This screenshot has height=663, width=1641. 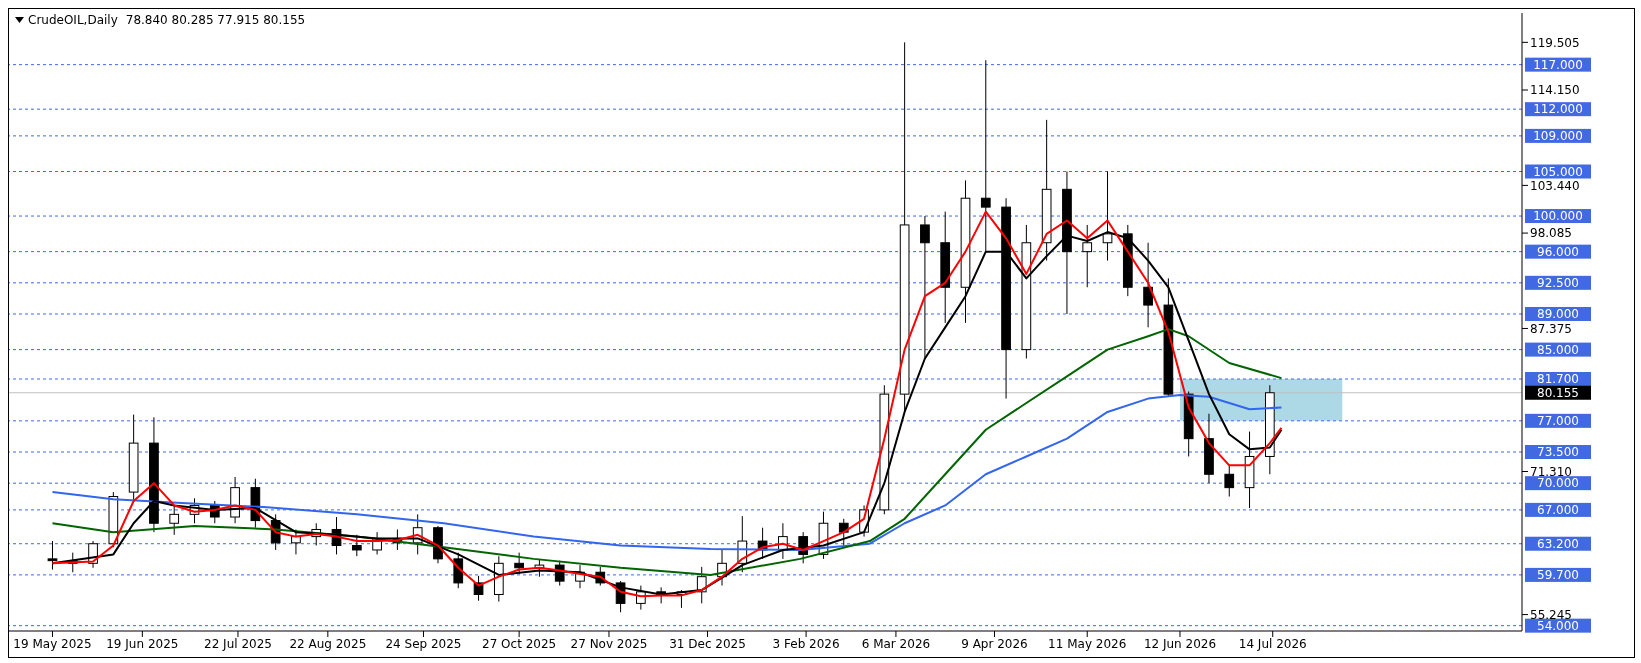 I want to click on ref-line-label: 80.155, so click(x=1558, y=392).